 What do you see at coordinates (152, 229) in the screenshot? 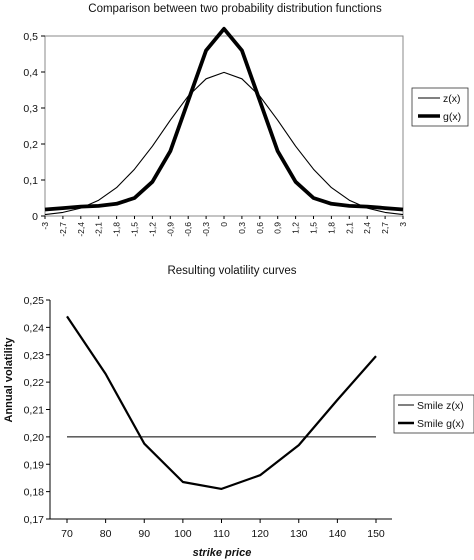
I see `x-tick-label: -1,2` at bounding box center [152, 229].